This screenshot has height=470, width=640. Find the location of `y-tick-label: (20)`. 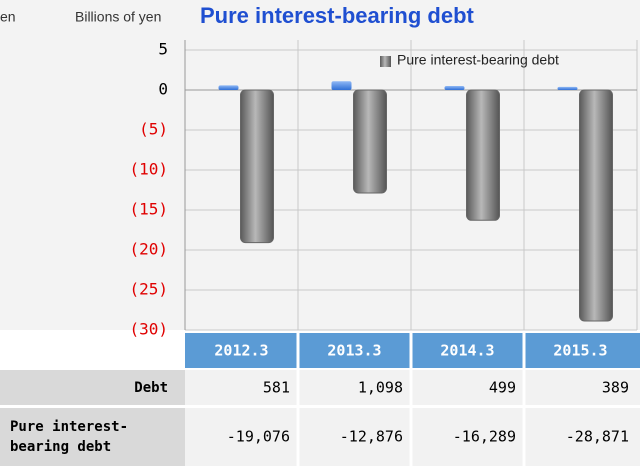

y-tick-label: (20) is located at coordinates (148, 249).